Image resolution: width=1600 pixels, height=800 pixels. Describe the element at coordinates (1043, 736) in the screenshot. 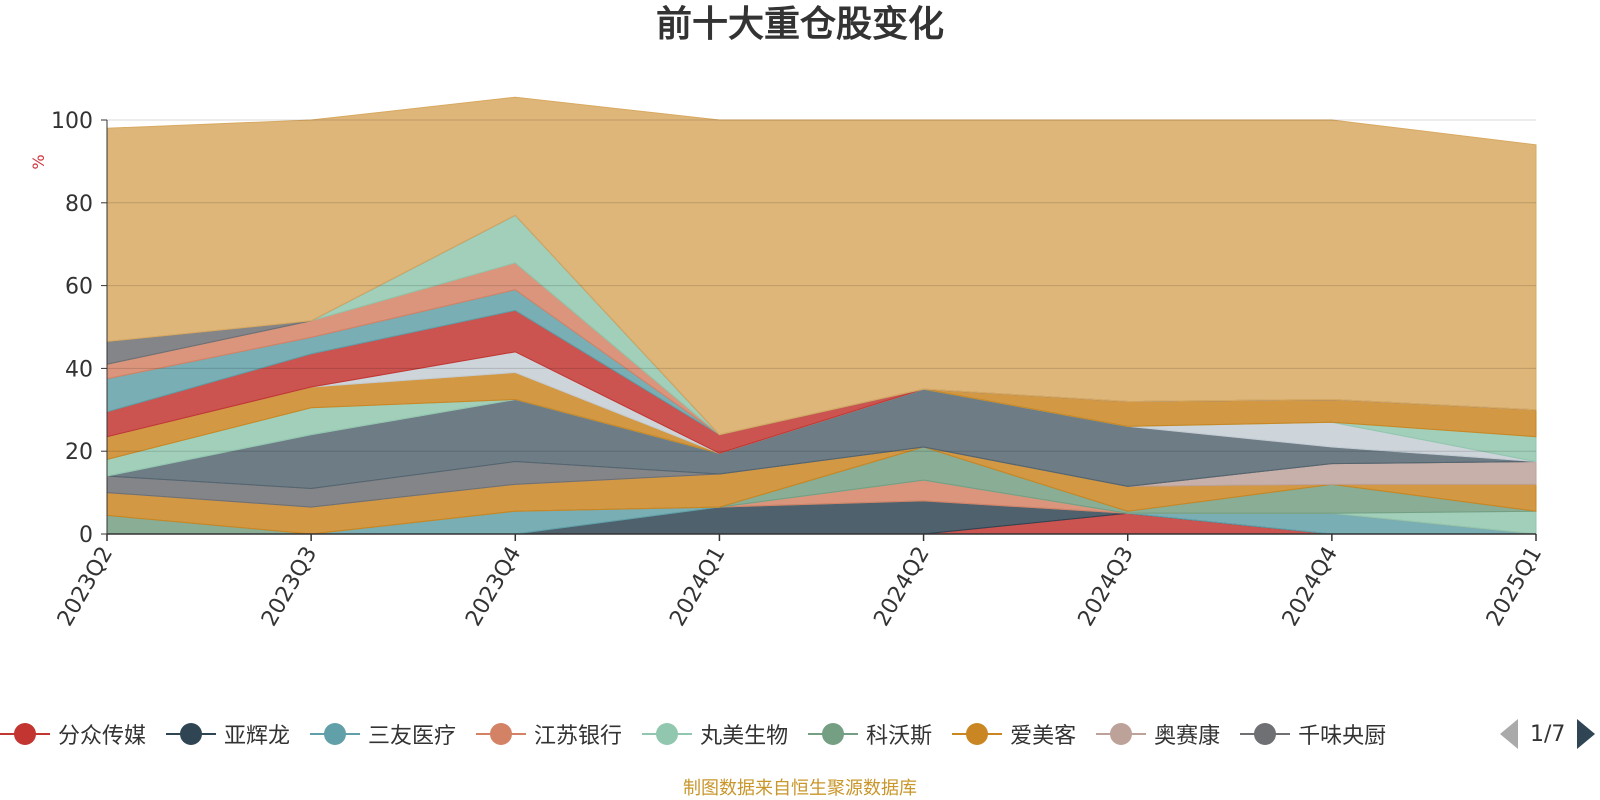

I see `legend-label: 爱美客` at that location.